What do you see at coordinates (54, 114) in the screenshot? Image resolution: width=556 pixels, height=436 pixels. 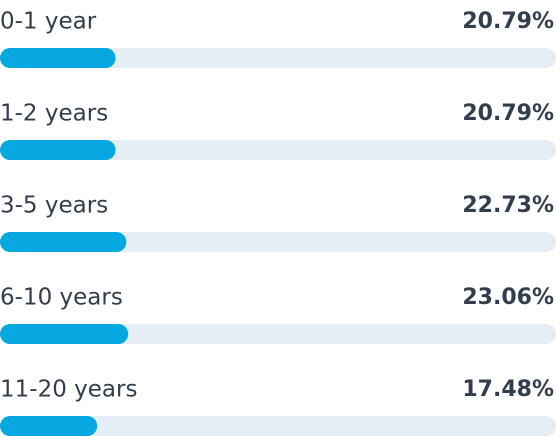 I see `category-label: 1-2 years` at bounding box center [54, 114].